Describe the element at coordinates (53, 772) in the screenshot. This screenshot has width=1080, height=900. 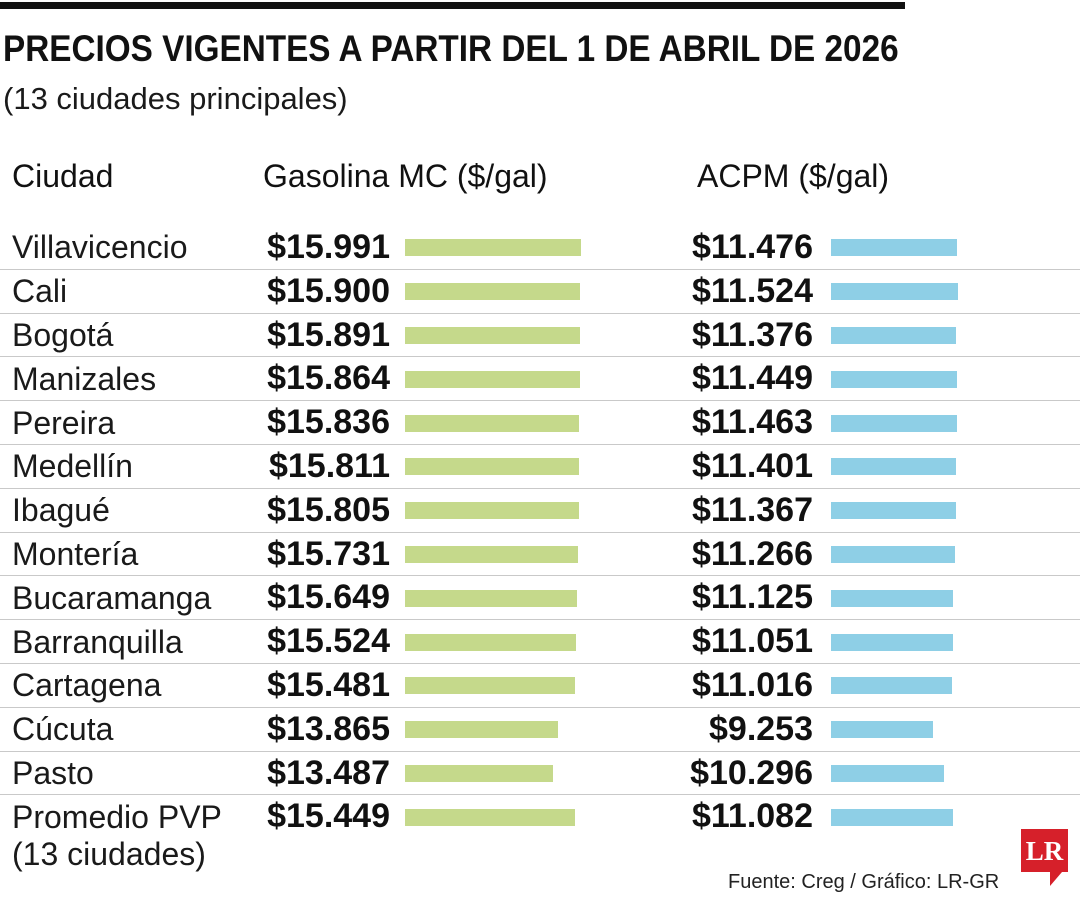
I see `city-name: Pasto` at that location.